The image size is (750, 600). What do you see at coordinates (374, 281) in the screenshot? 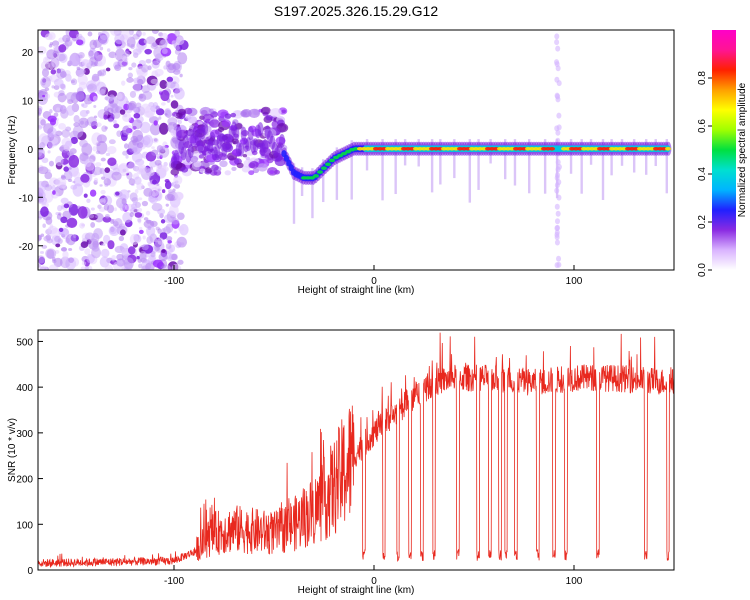
I see `spectrogram-x-tick-label: 0` at bounding box center [374, 281].